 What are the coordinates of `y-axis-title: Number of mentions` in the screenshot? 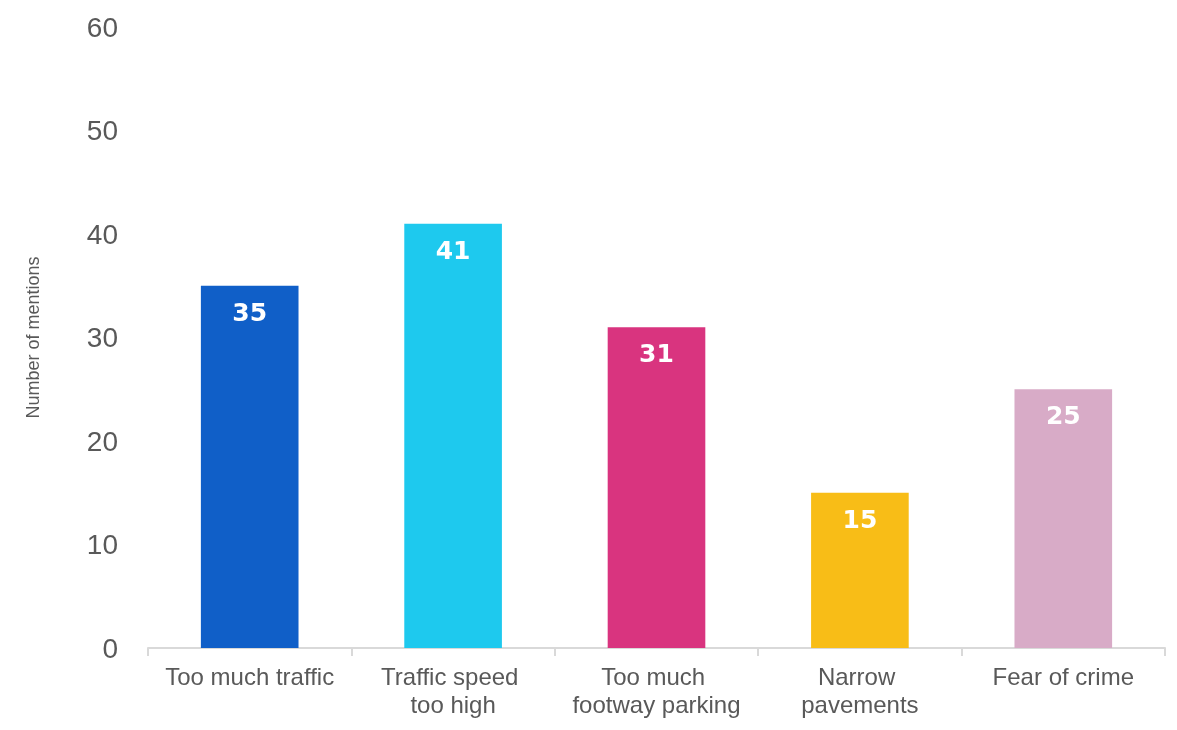 It's located at (33, 337).